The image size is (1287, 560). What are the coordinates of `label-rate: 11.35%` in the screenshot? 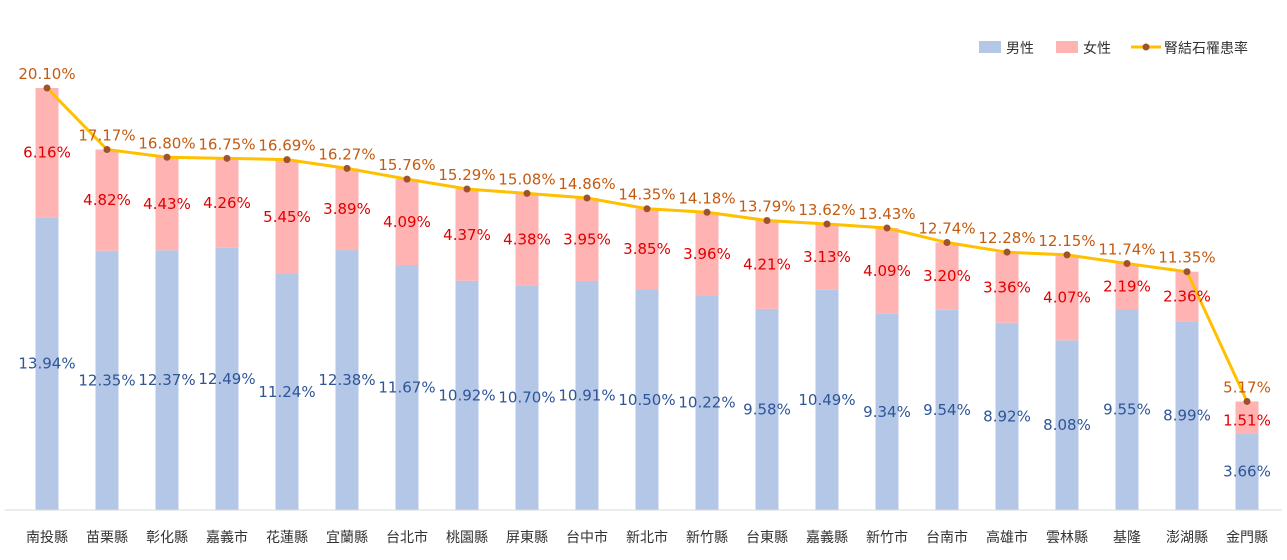 It's located at (1186, 258).